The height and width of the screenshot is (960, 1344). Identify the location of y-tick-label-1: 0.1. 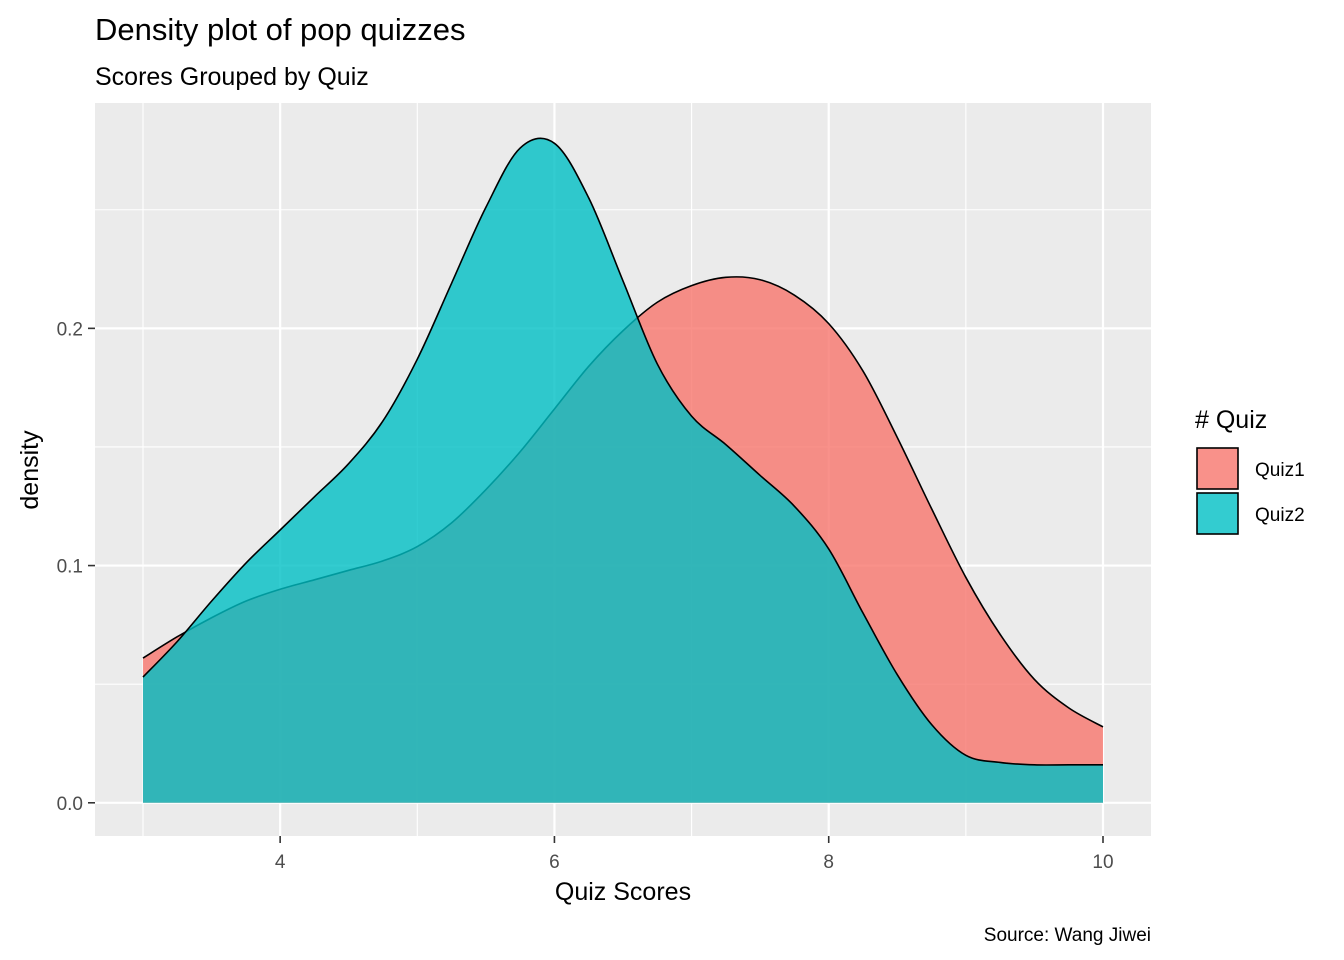
(70, 567).